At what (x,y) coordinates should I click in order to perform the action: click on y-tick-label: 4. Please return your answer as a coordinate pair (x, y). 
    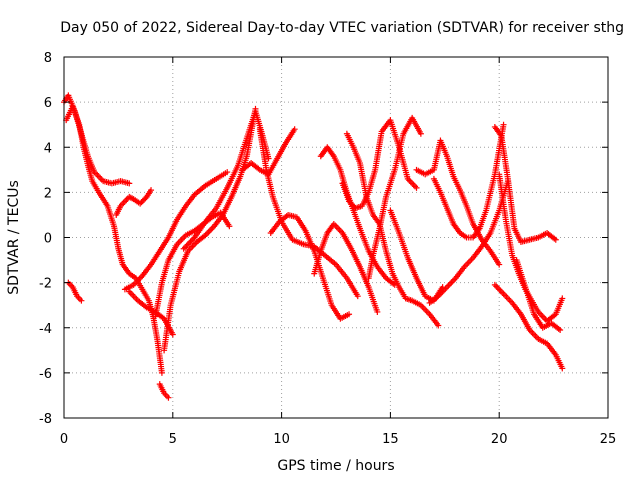
    Looking at the image, I should click on (48, 148).